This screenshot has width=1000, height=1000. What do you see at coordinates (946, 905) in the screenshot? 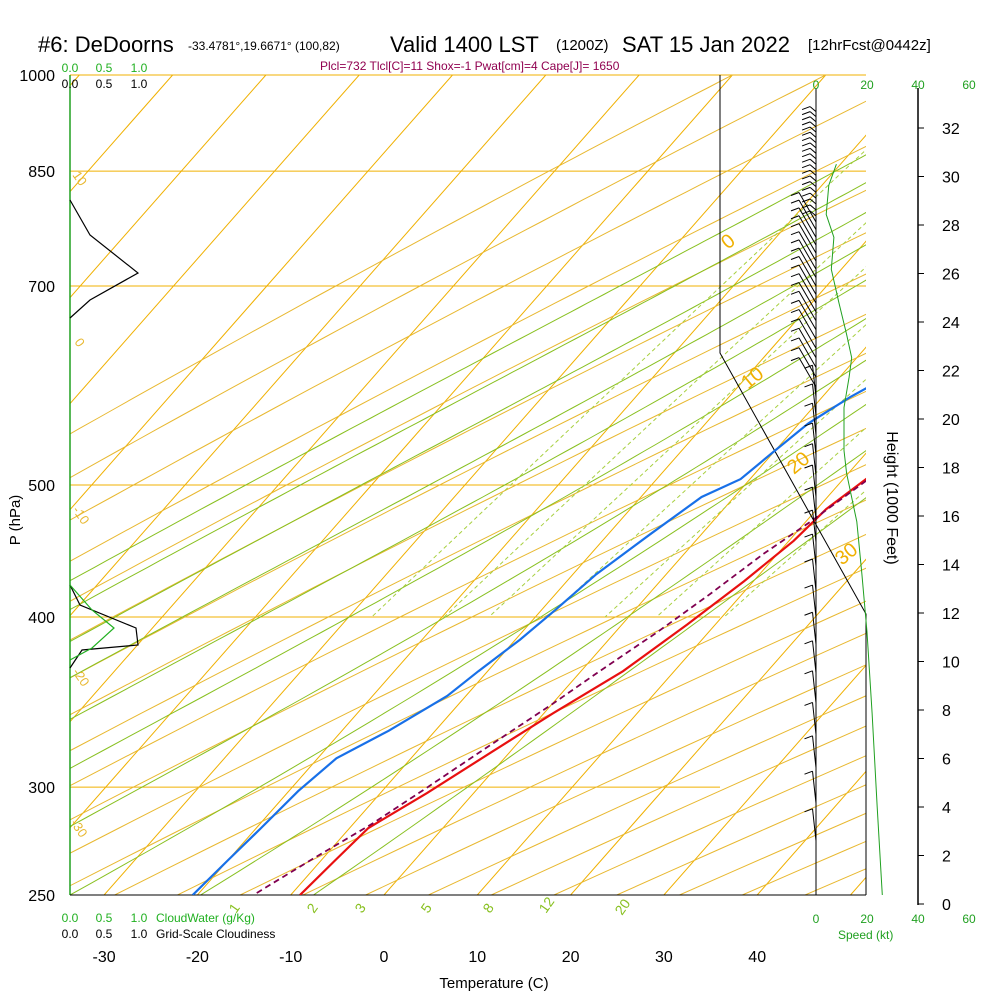
I see `height-tick-label: 0` at bounding box center [946, 905].